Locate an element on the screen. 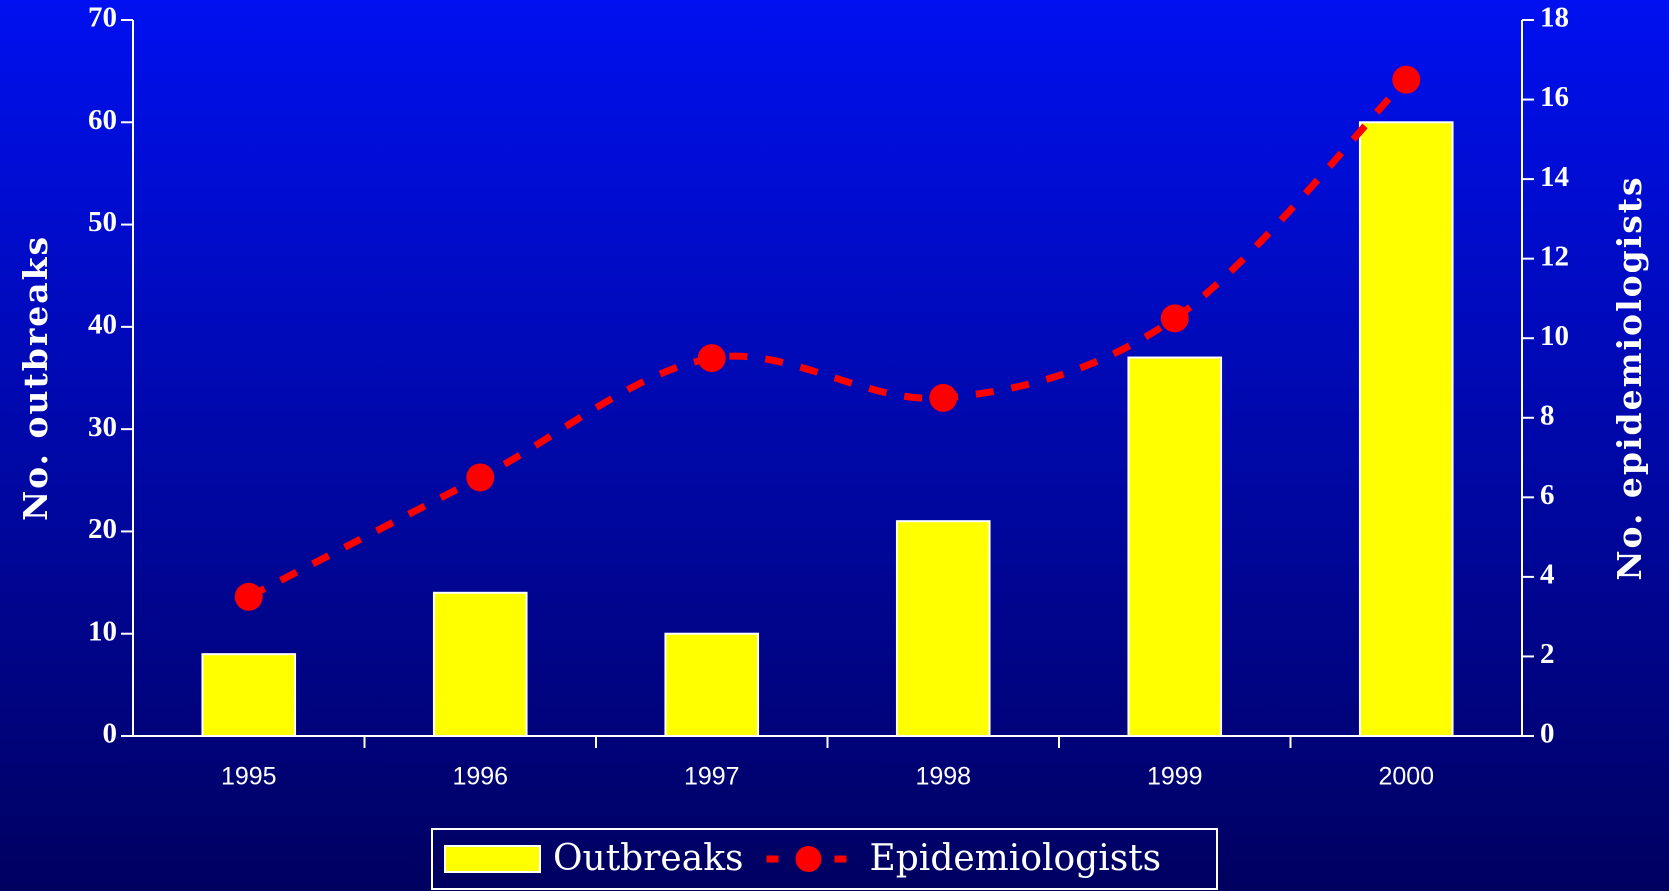 The height and width of the screenshot is (891, 1669). y2-tick-label: 0 is located at coordinates (1547, 734).